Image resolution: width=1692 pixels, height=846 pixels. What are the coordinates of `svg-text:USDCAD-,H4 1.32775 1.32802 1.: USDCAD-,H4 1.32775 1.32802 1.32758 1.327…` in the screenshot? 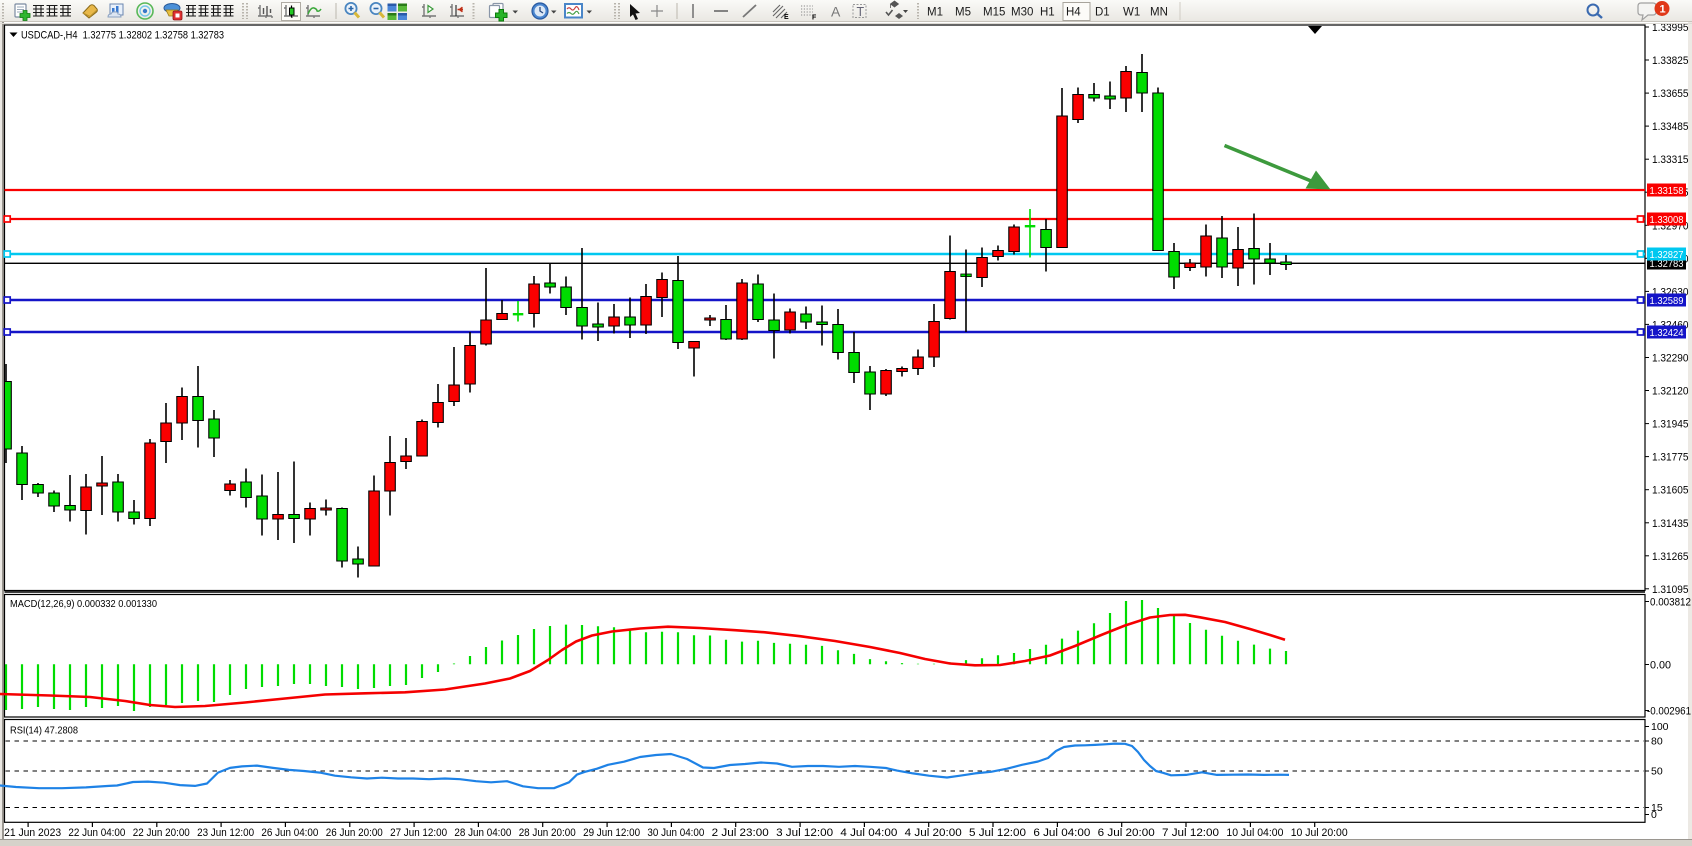 It's located at (122, 36).